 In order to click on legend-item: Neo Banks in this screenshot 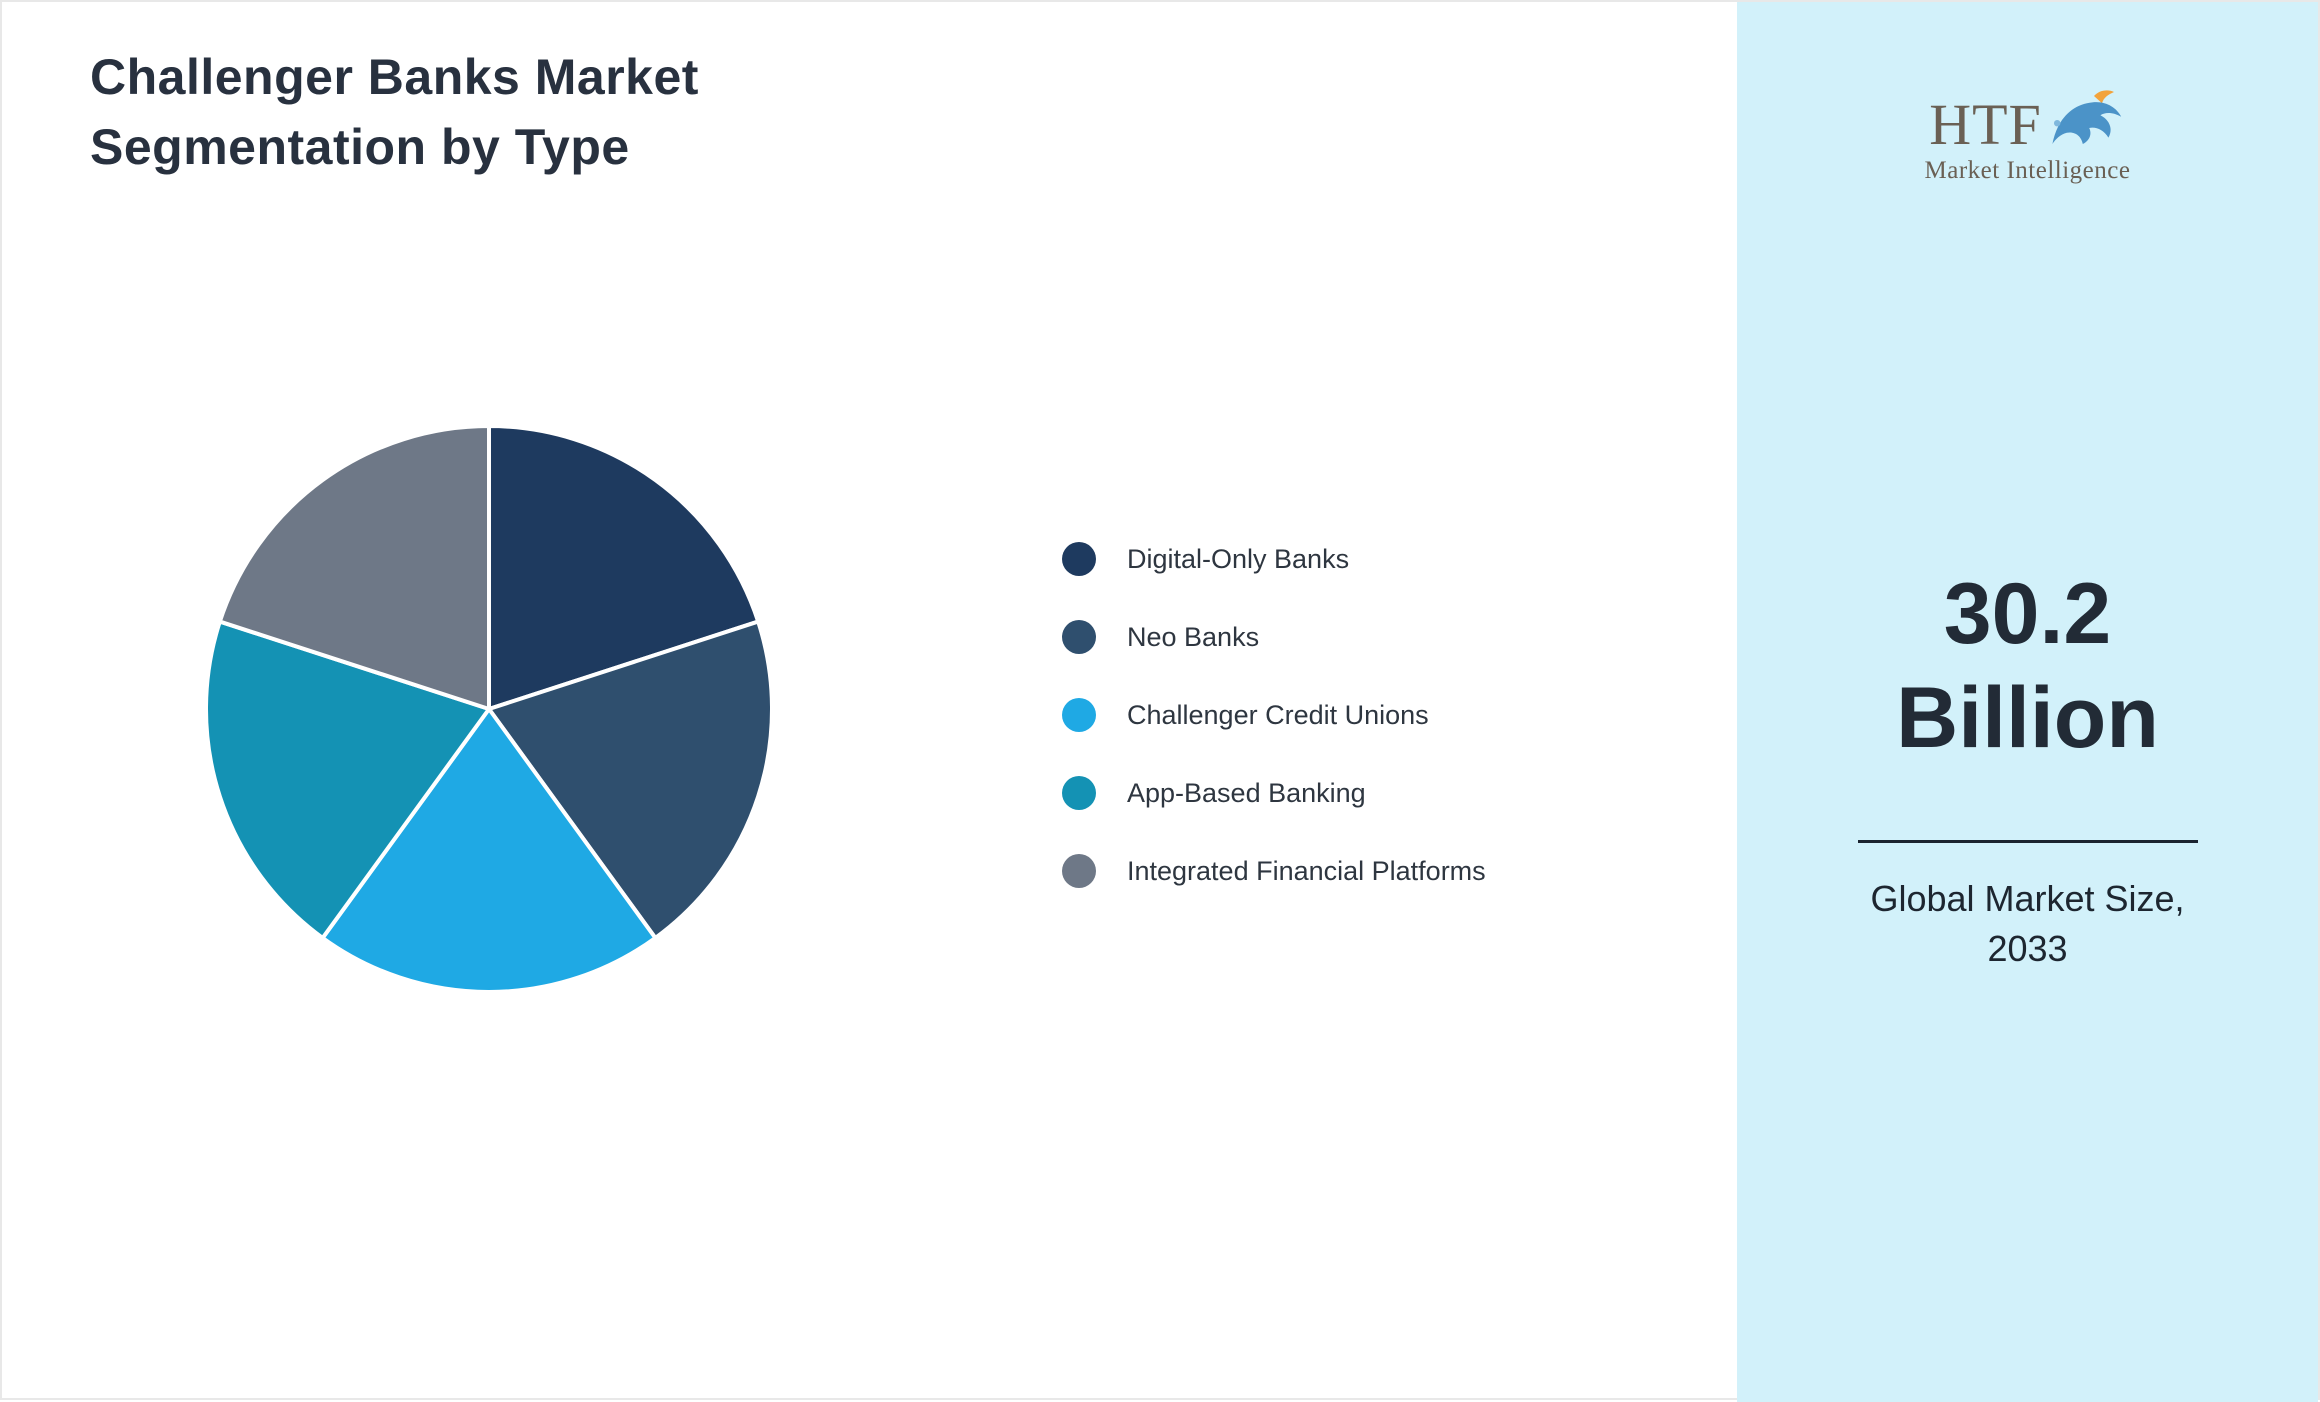, I will do `click(1274, 637)`.